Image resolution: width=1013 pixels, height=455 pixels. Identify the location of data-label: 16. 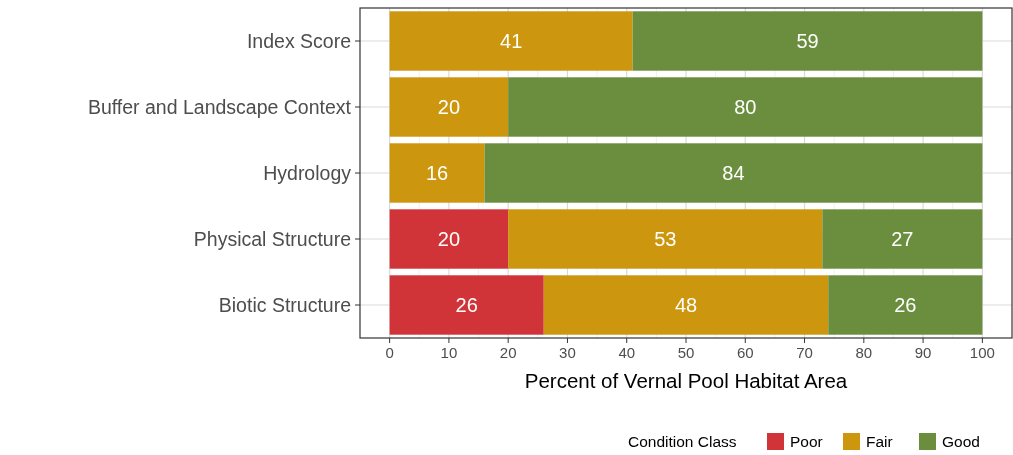
(437, 173).